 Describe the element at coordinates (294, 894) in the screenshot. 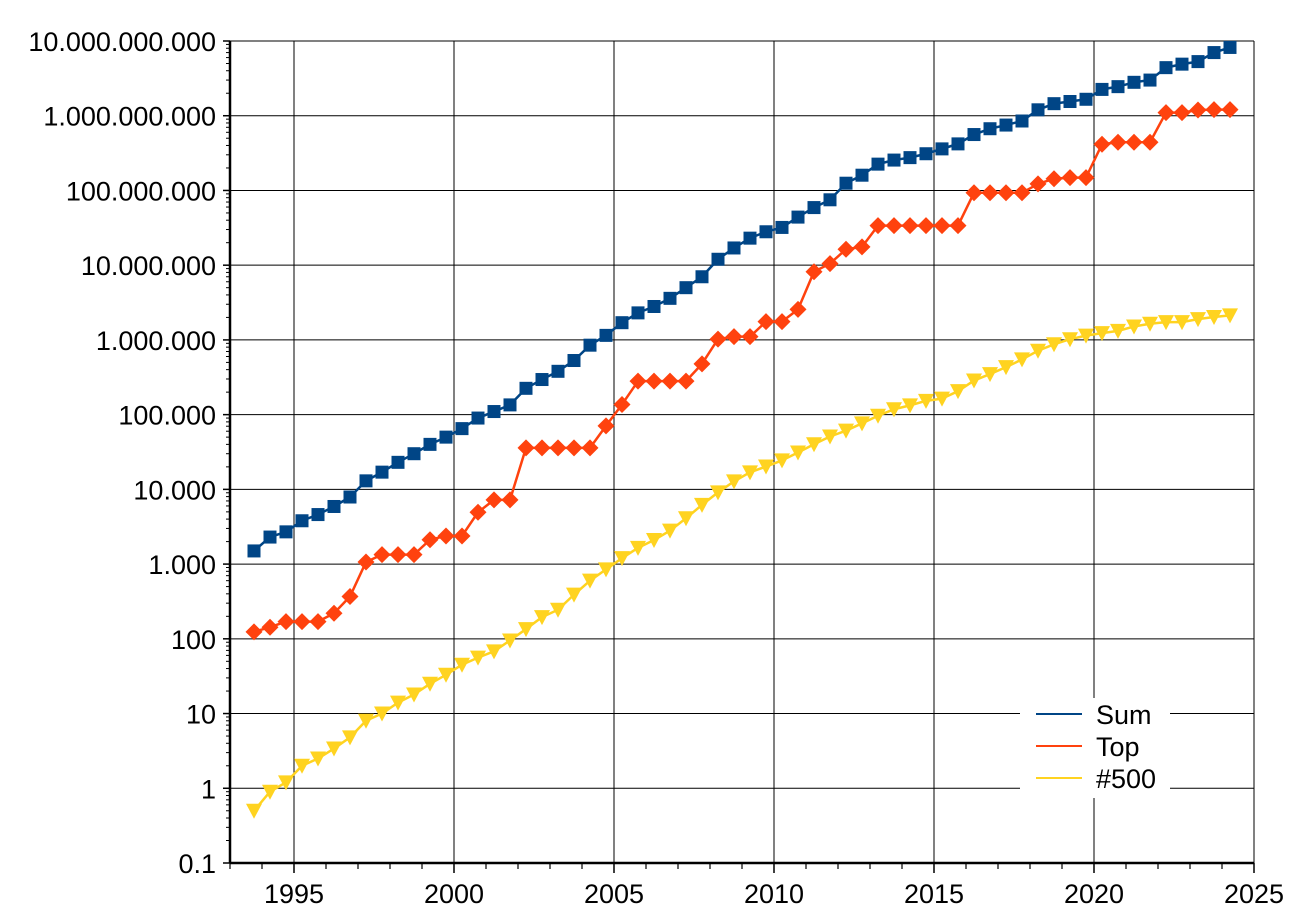

I see `x-tick-label: 1995` at that location.